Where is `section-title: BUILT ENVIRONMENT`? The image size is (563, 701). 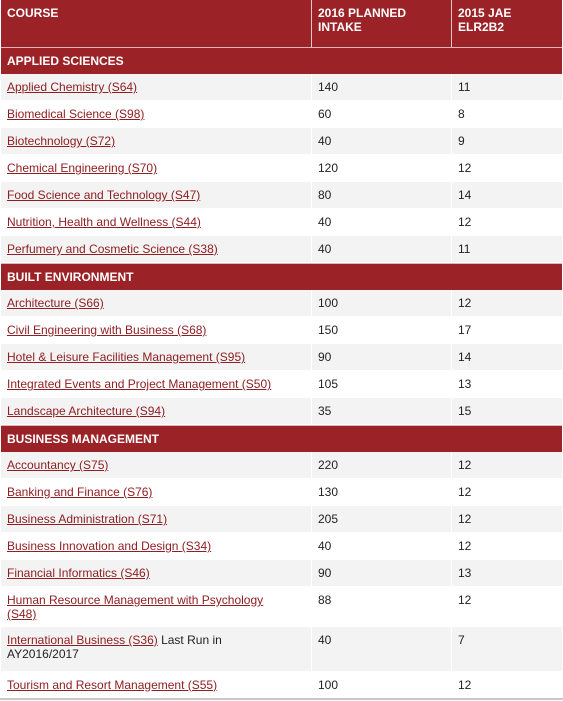
section-title: BUILT ENVIRONMENT is located at coordinates (70, 277).